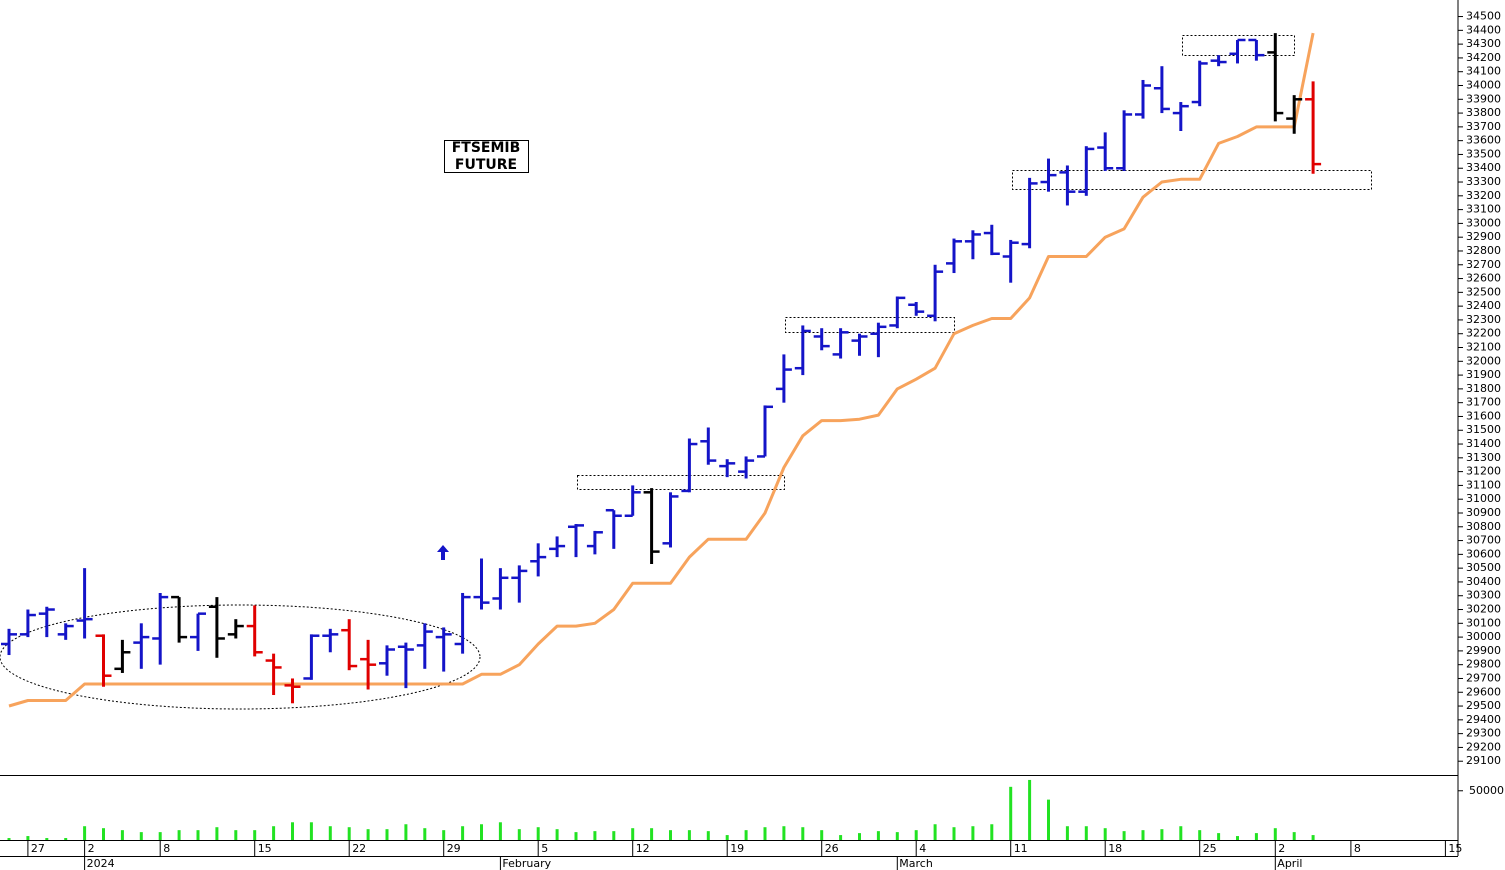 This screenshot has height=870, width=1505. Describe the element at coordinates (1483, 719) in the screenshot. I see `y-tick-label: 29400` at that location.